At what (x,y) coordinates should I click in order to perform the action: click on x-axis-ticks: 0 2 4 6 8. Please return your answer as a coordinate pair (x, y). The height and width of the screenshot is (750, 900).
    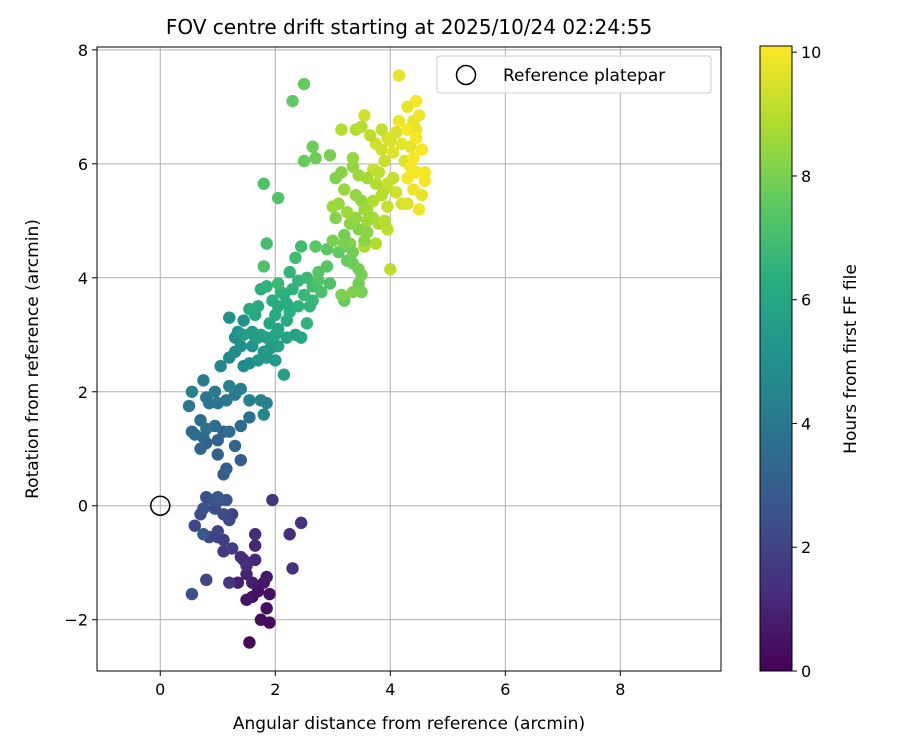
    Looking at the image, I should click on (390, 685).